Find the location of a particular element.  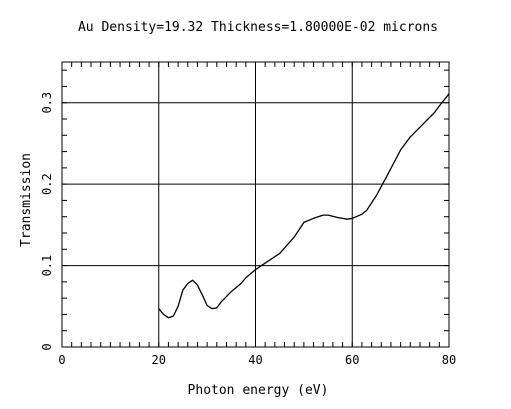

x-tick-label: 40 is located at coordinates (255, 360).